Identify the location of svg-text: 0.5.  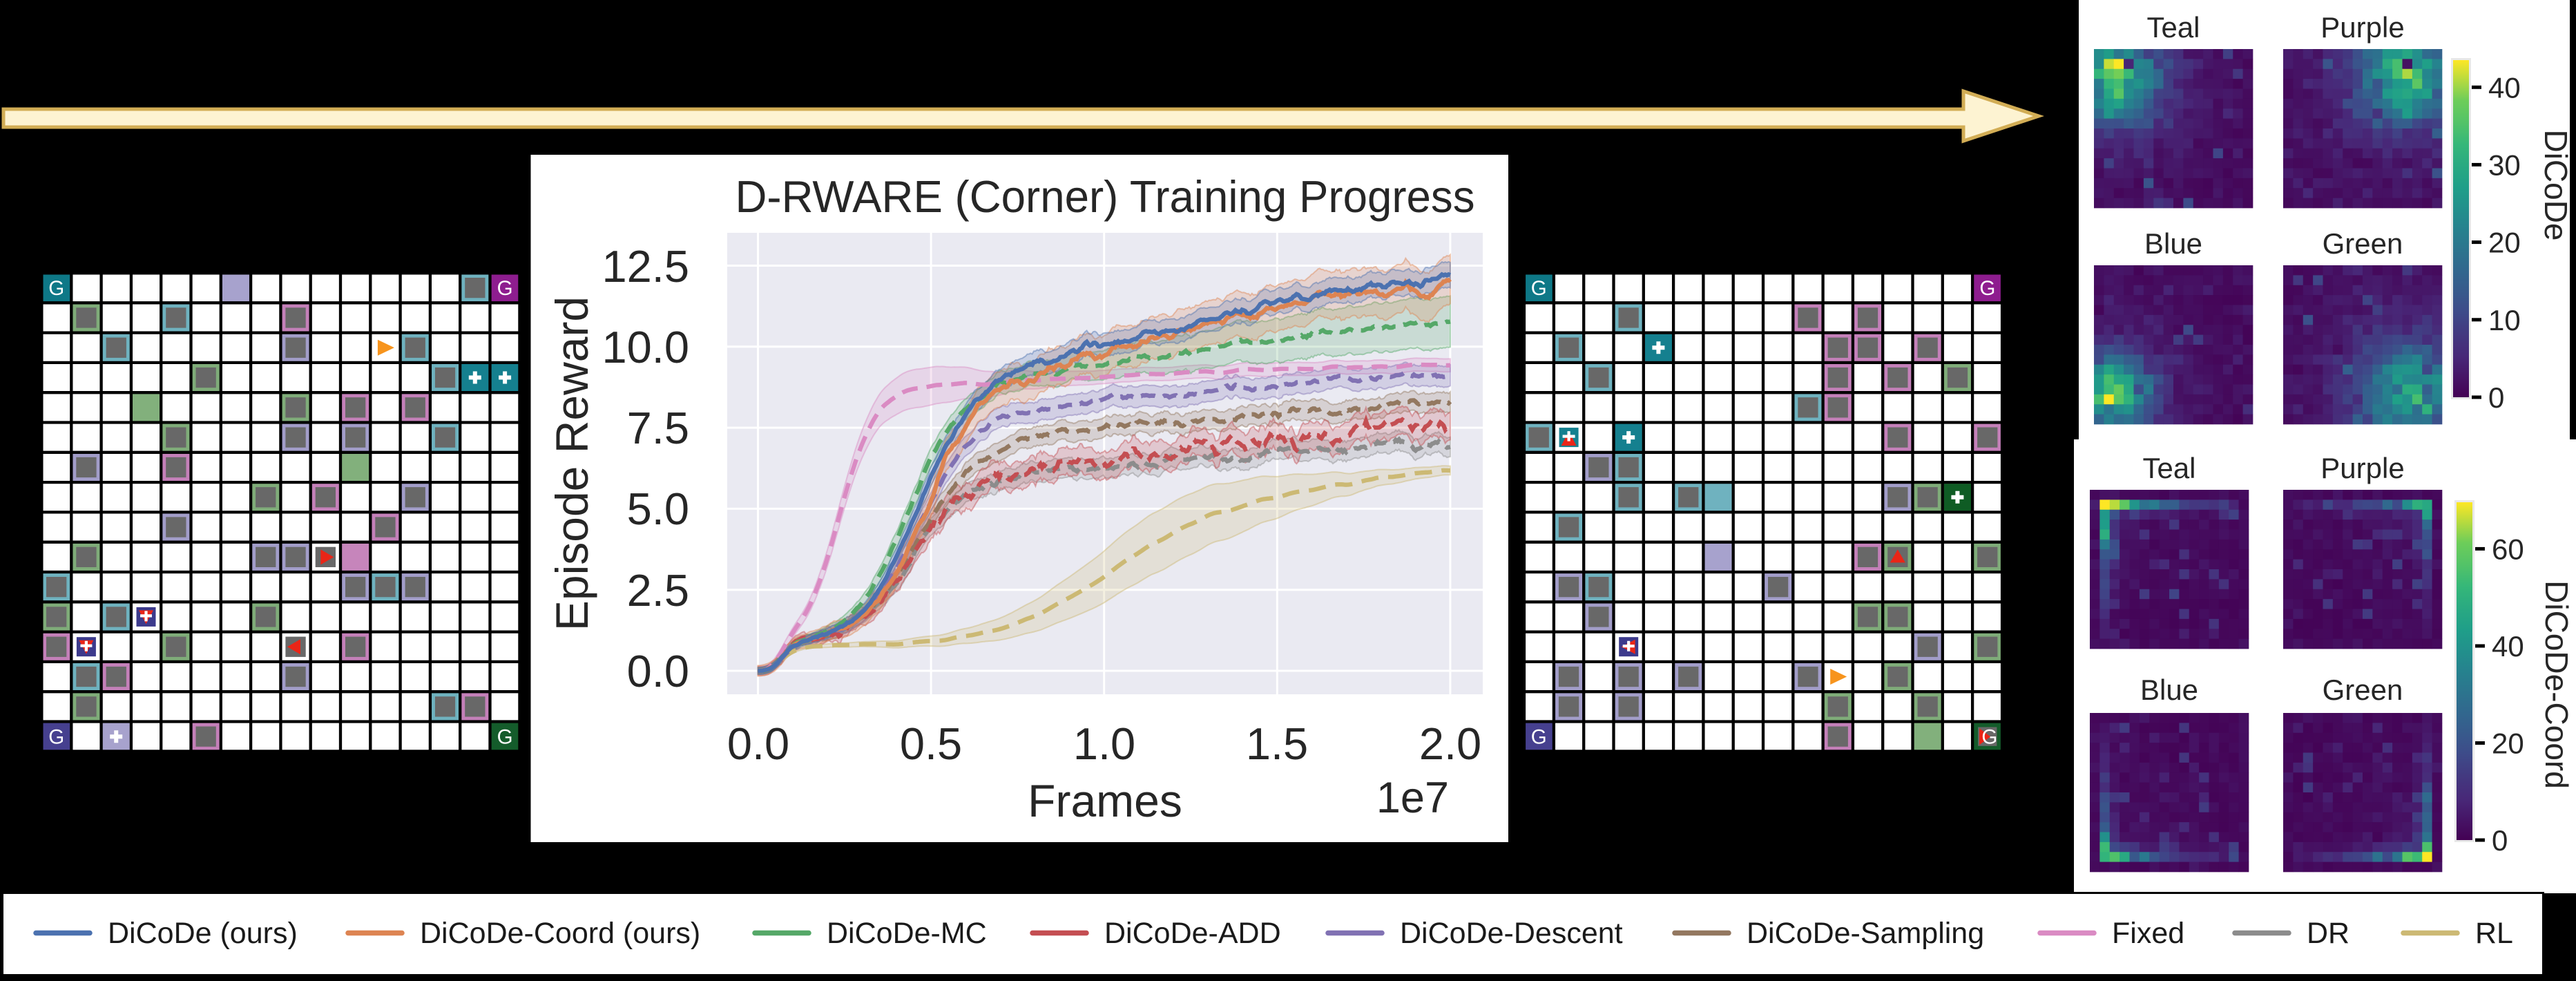
(931, 743).